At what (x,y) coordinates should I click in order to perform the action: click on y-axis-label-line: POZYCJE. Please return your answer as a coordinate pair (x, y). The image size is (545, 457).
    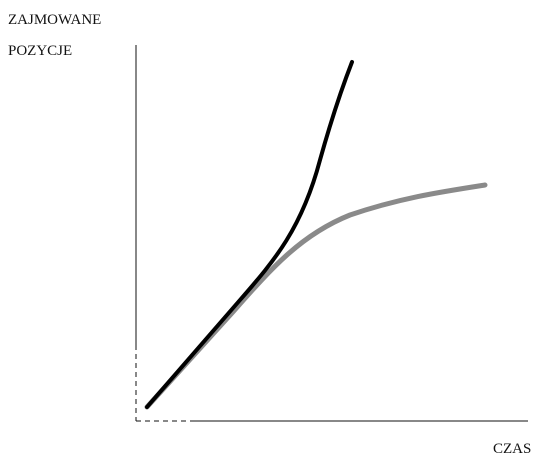
    Looking at the image, I should click on (40, 51).